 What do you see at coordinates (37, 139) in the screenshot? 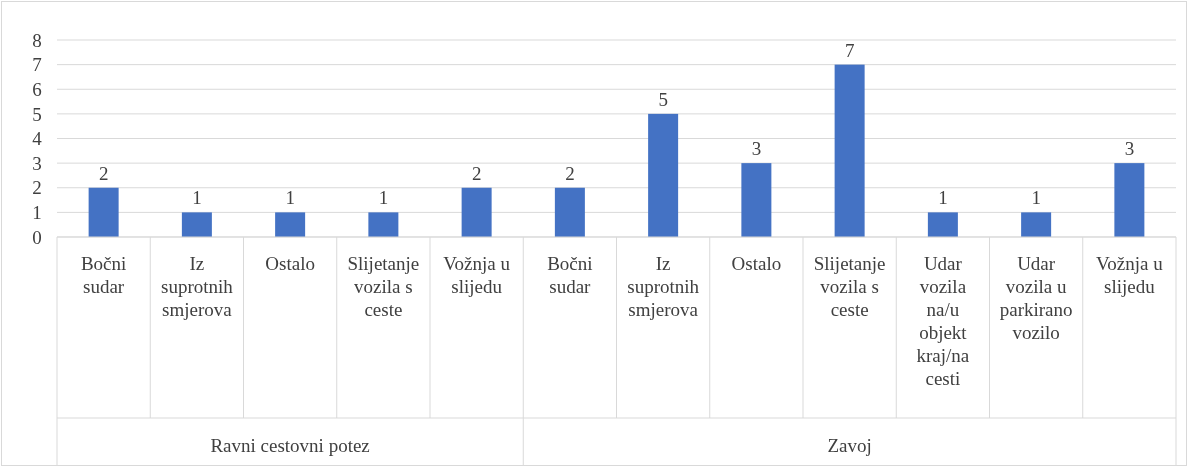
I see `y-tick-label: 4` at bounding box center [37, 139].